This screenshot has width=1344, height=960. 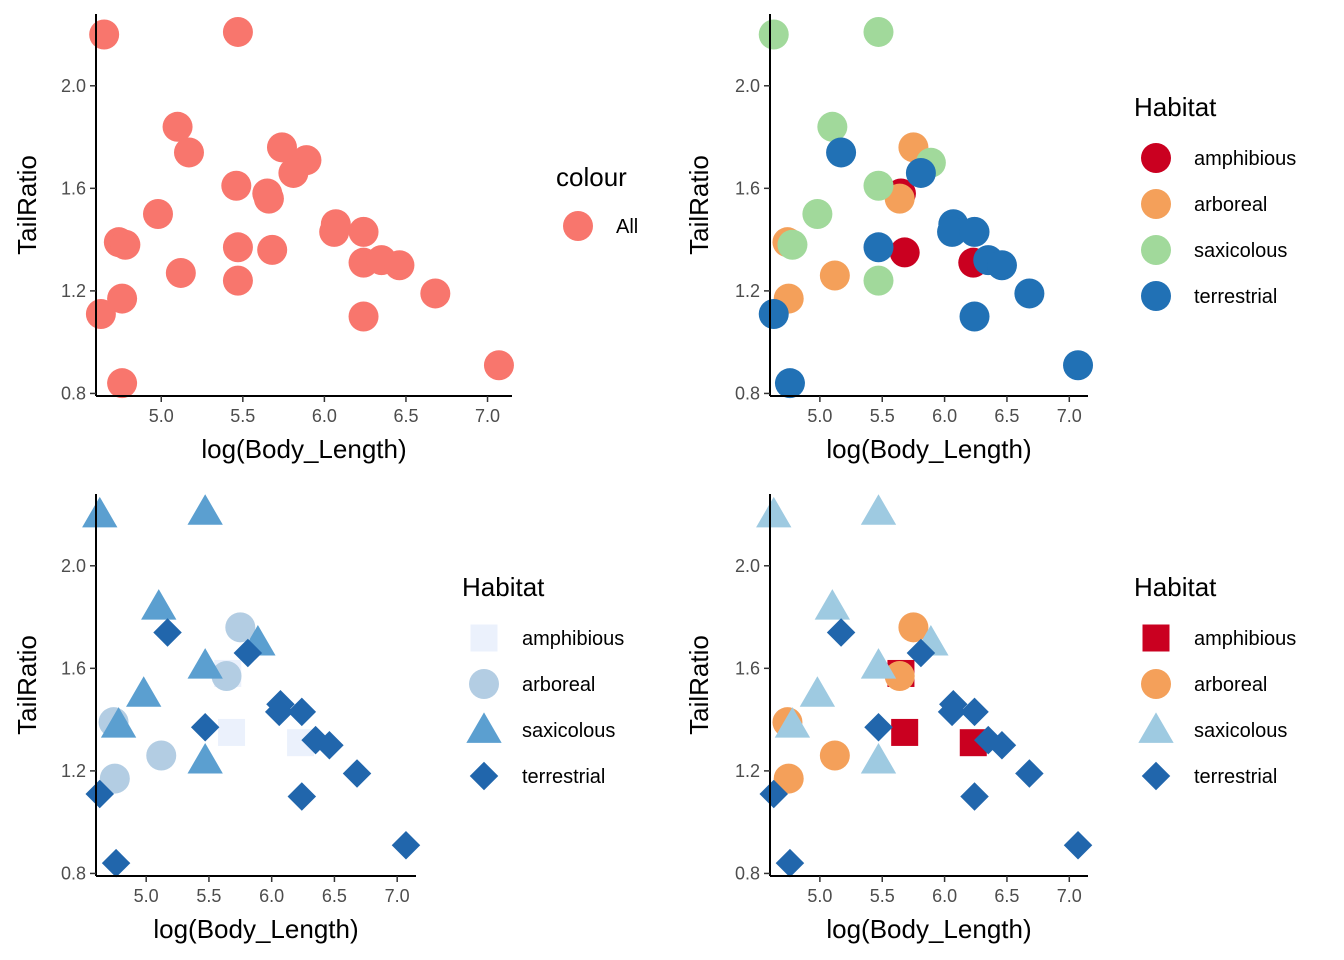 What do you see at coordinates (747, 188) in the screenshot?
I see `y-tick-label: 1.6` at bounding box center [747, 188].